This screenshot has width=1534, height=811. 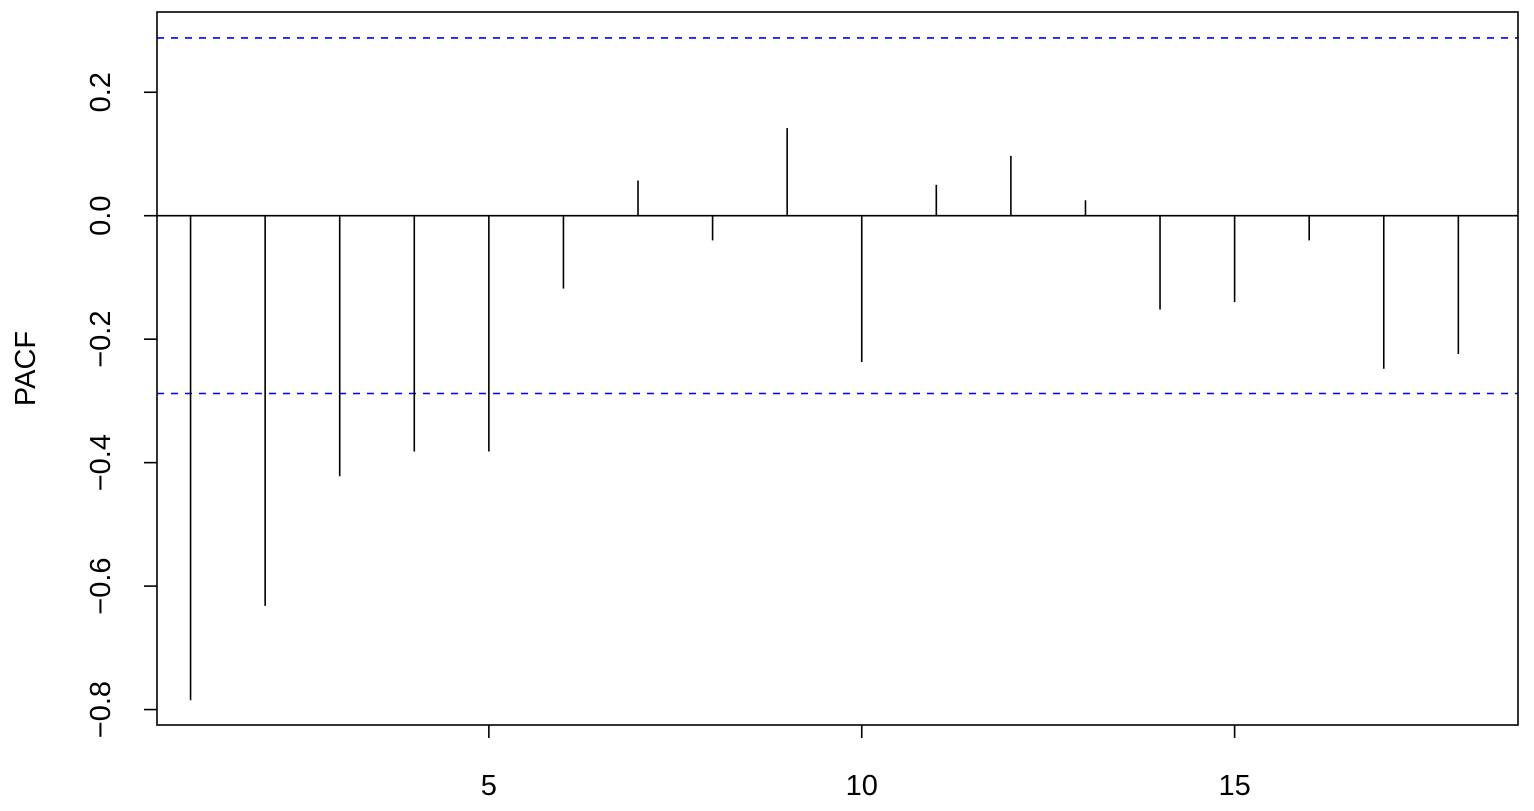 What do you see at coordinates (101, 92) in the screenshot?
I see `y-tick-label: 0.2` at bounding box center [101, 92].